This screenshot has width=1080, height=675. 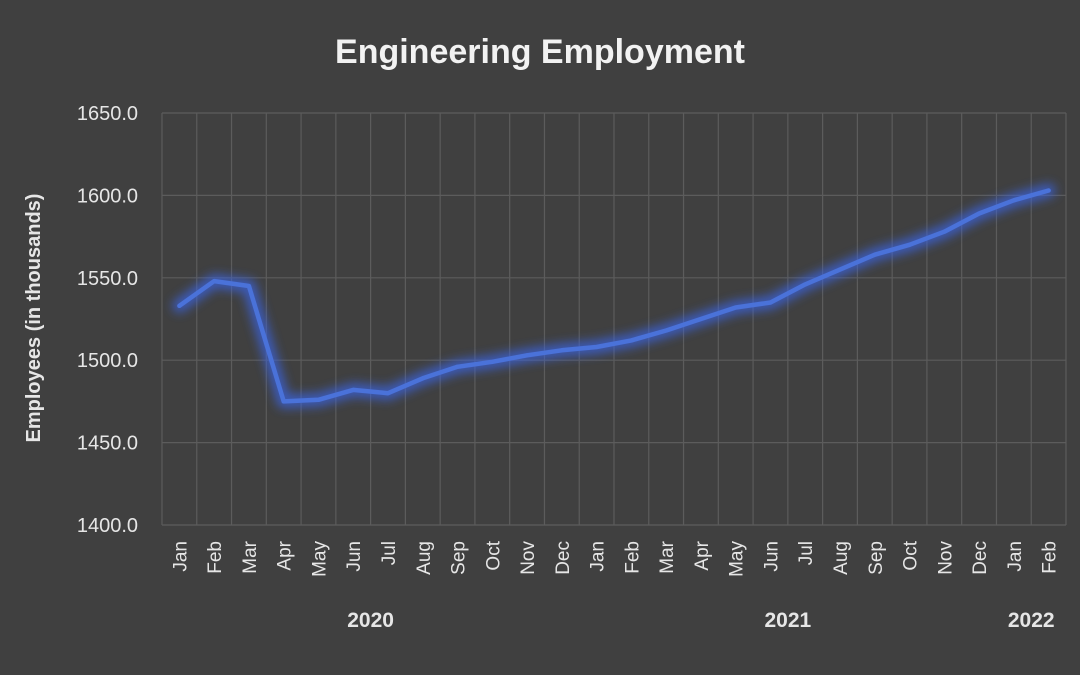 What do you see at coordinates (107, 526) in the screenshot?
I see `y-tick-label: 1400.0` at bounding box center [107, 526].